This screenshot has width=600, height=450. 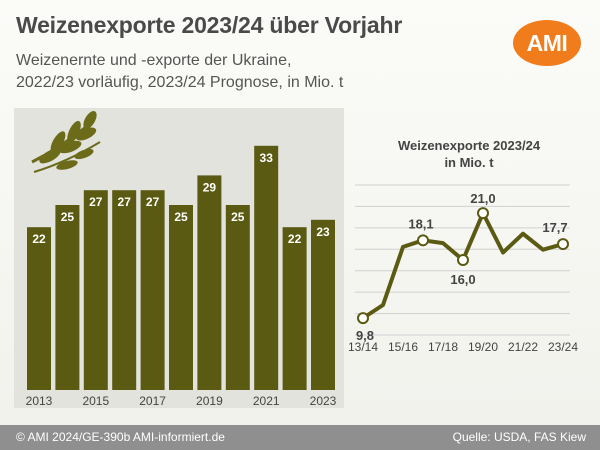 I want to click on bar-x-tick-label: 2021, so click(x=266, y=401).